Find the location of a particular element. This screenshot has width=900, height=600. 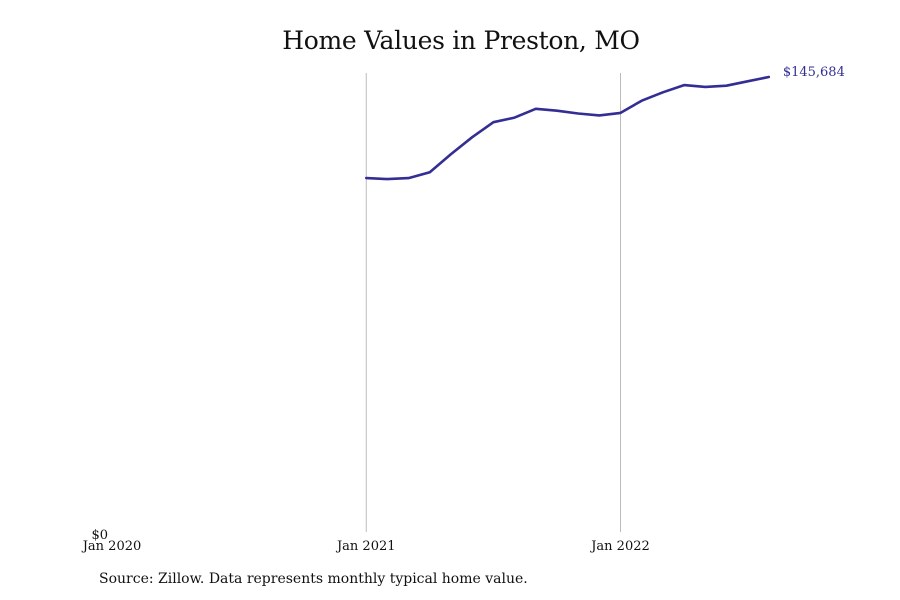

chart-title: Home Values in Preston, MO is located at coordinates (461, 40).